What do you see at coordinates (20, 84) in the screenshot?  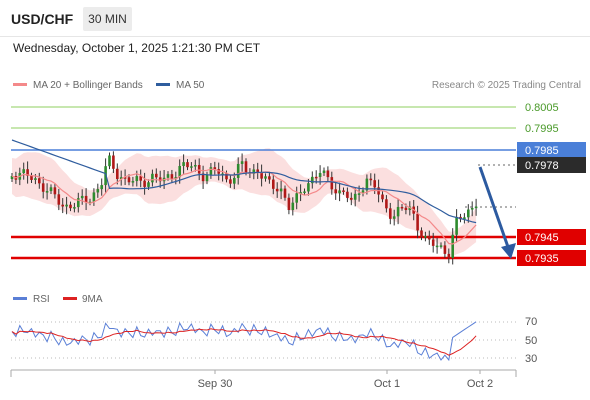 I see `ma20-swatch` at bounding box center [20, 84].